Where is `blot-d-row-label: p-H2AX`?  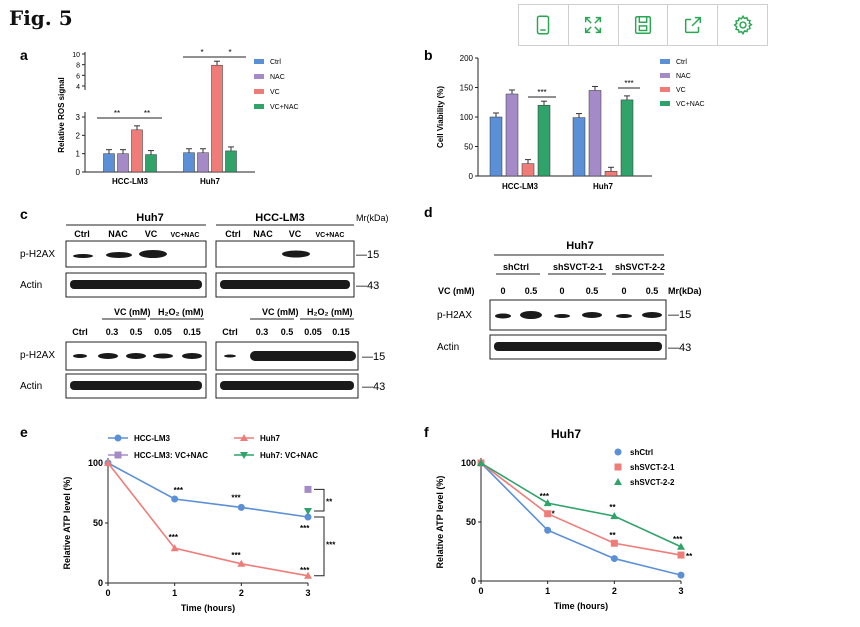
blot-d-row-label: p-H2AX is located at coordinates (454, 315).